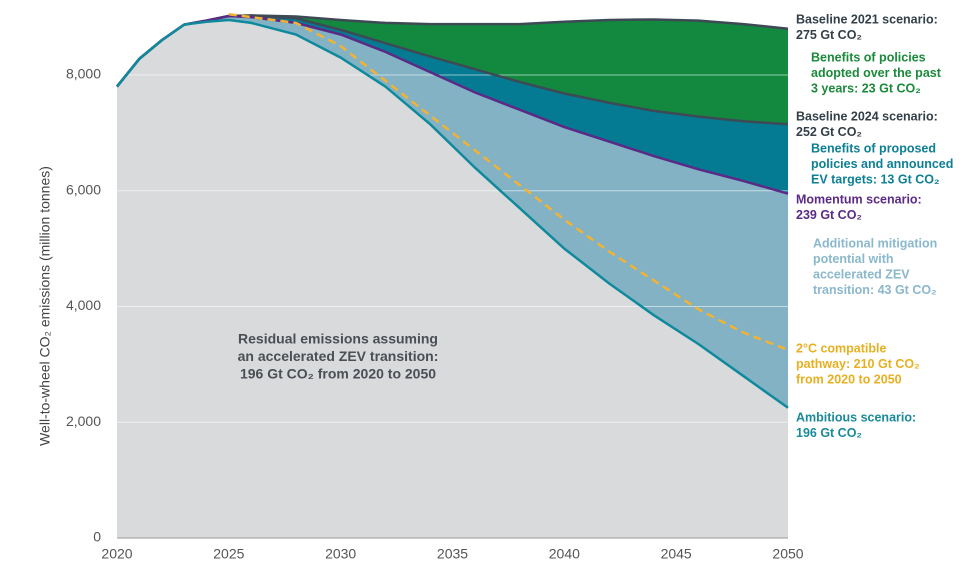 This screenshot has width=980, height=572. What do you see at coordinates (228, 554) in the screenshot?
I see `x-tick-label: 2025` at bounding box center [228, 554].